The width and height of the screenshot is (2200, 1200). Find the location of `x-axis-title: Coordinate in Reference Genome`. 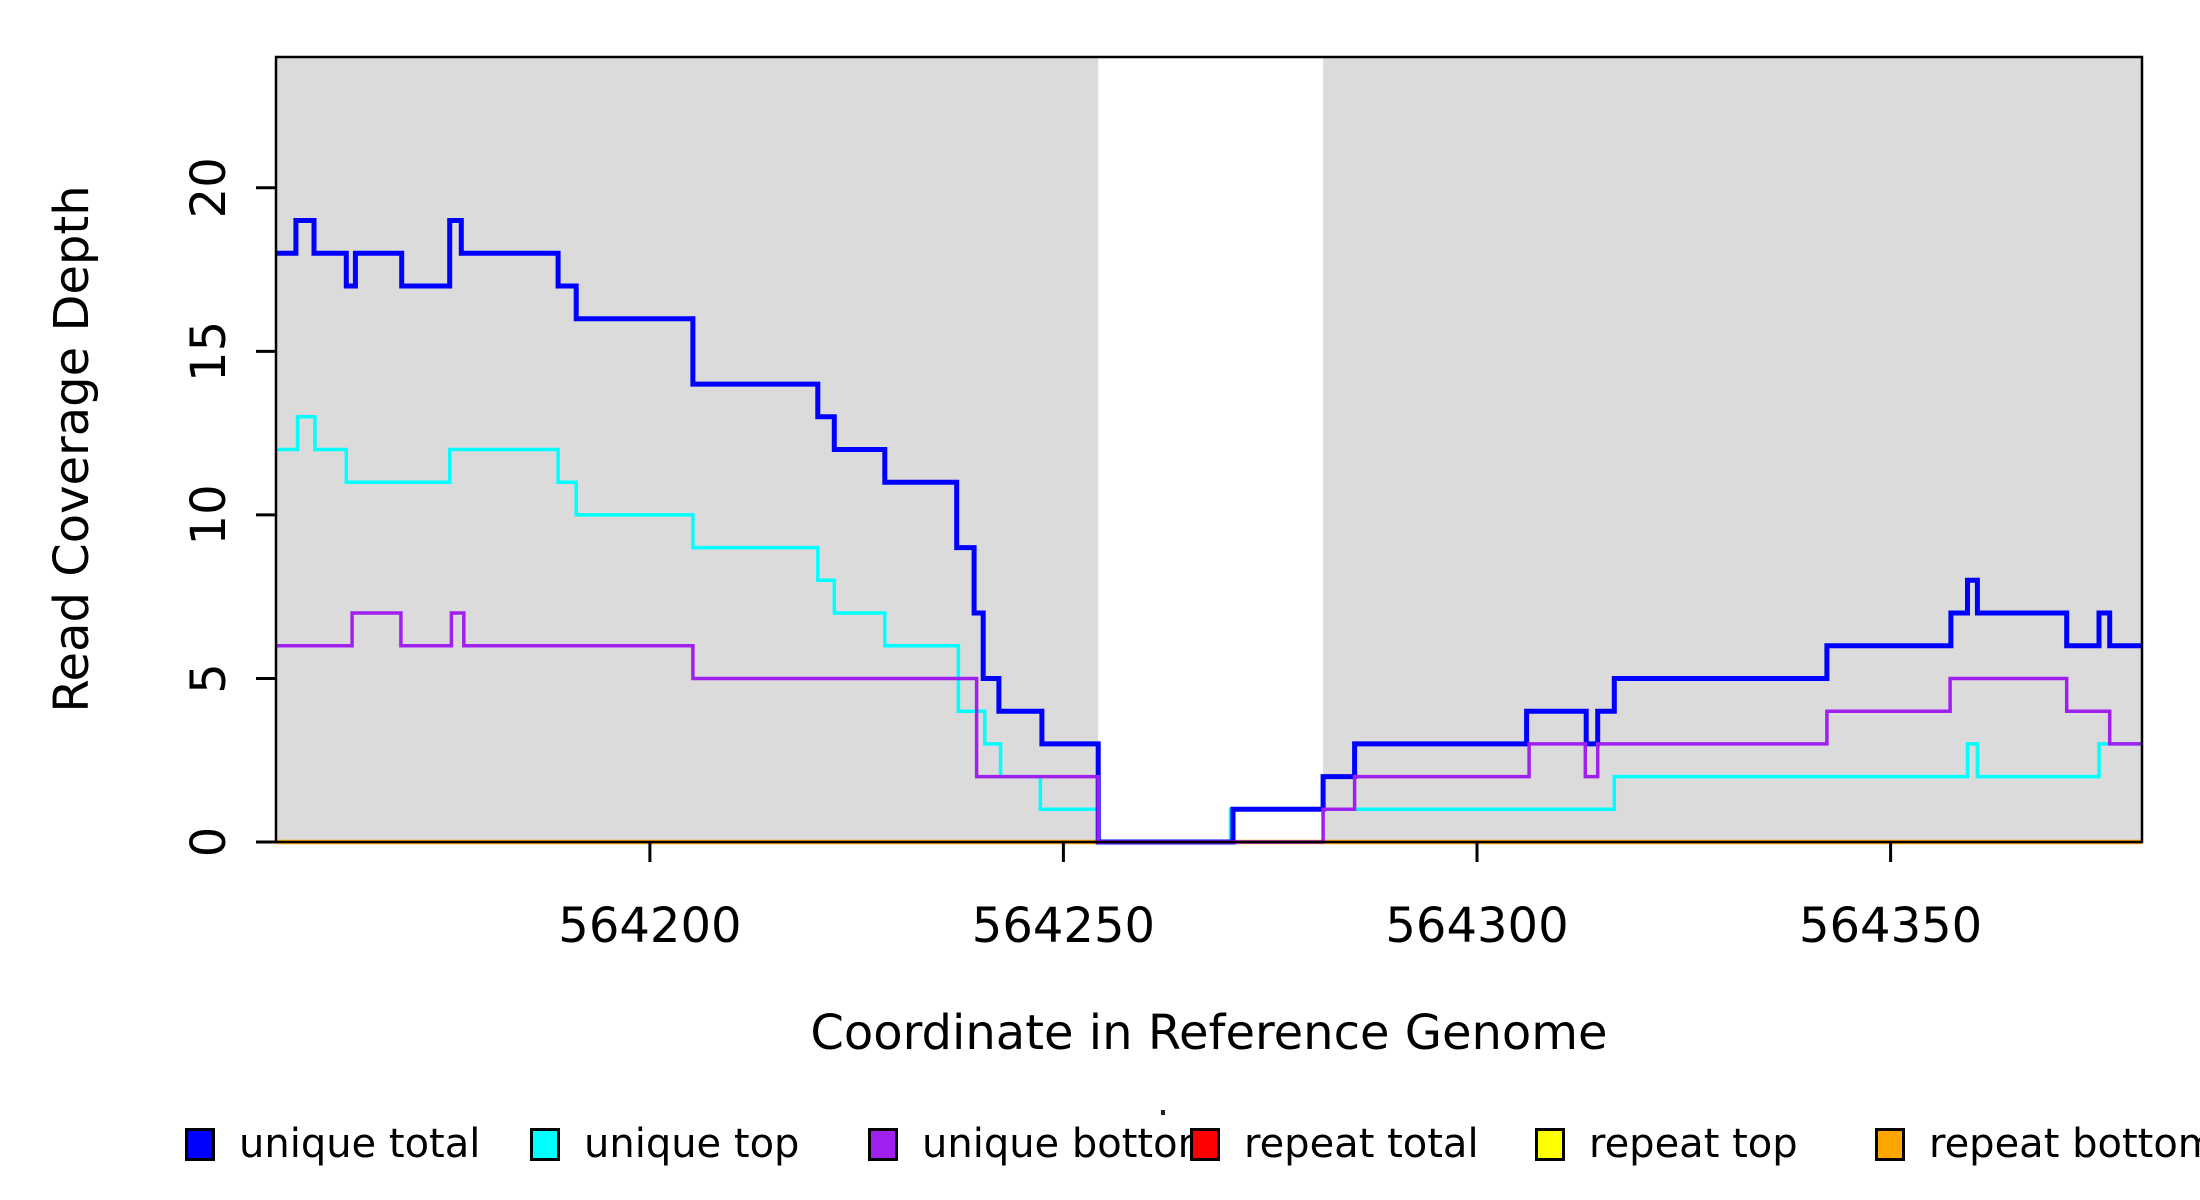

x-axis-title: Coordinate in Reference Genome is located at coordinates (1209, 1033).